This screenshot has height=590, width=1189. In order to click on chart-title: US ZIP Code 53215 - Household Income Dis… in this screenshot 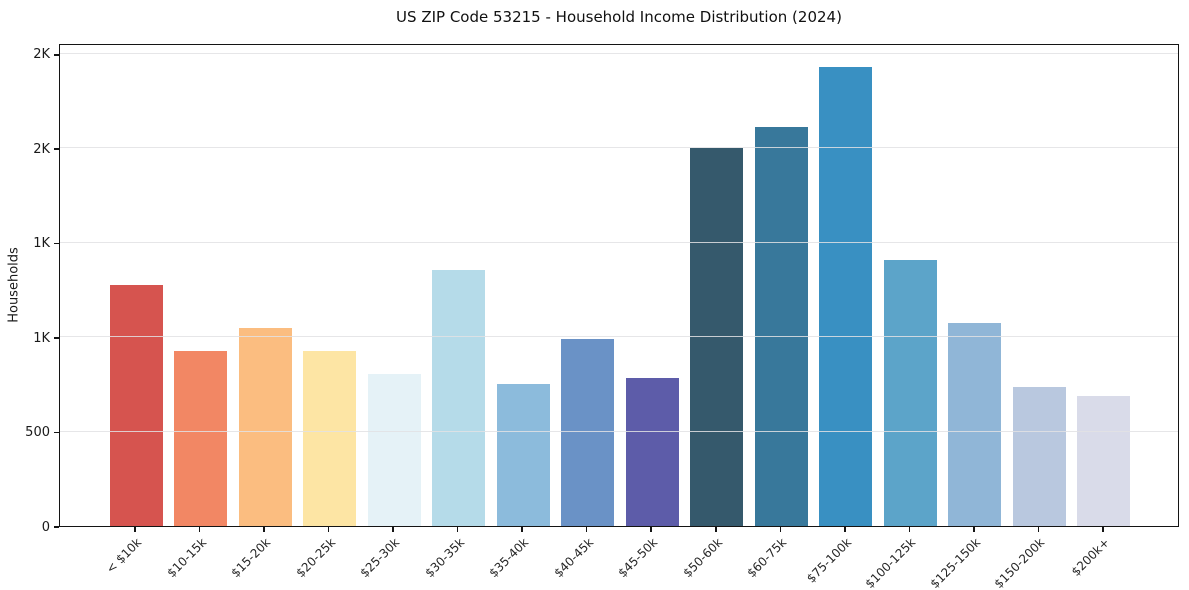, I will do `click(619, 17)`.